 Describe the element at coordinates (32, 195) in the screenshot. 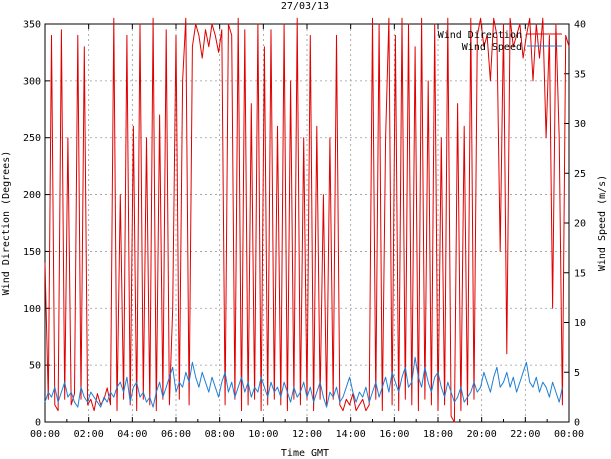

I see `y-left-tick-label: 200` at that location.